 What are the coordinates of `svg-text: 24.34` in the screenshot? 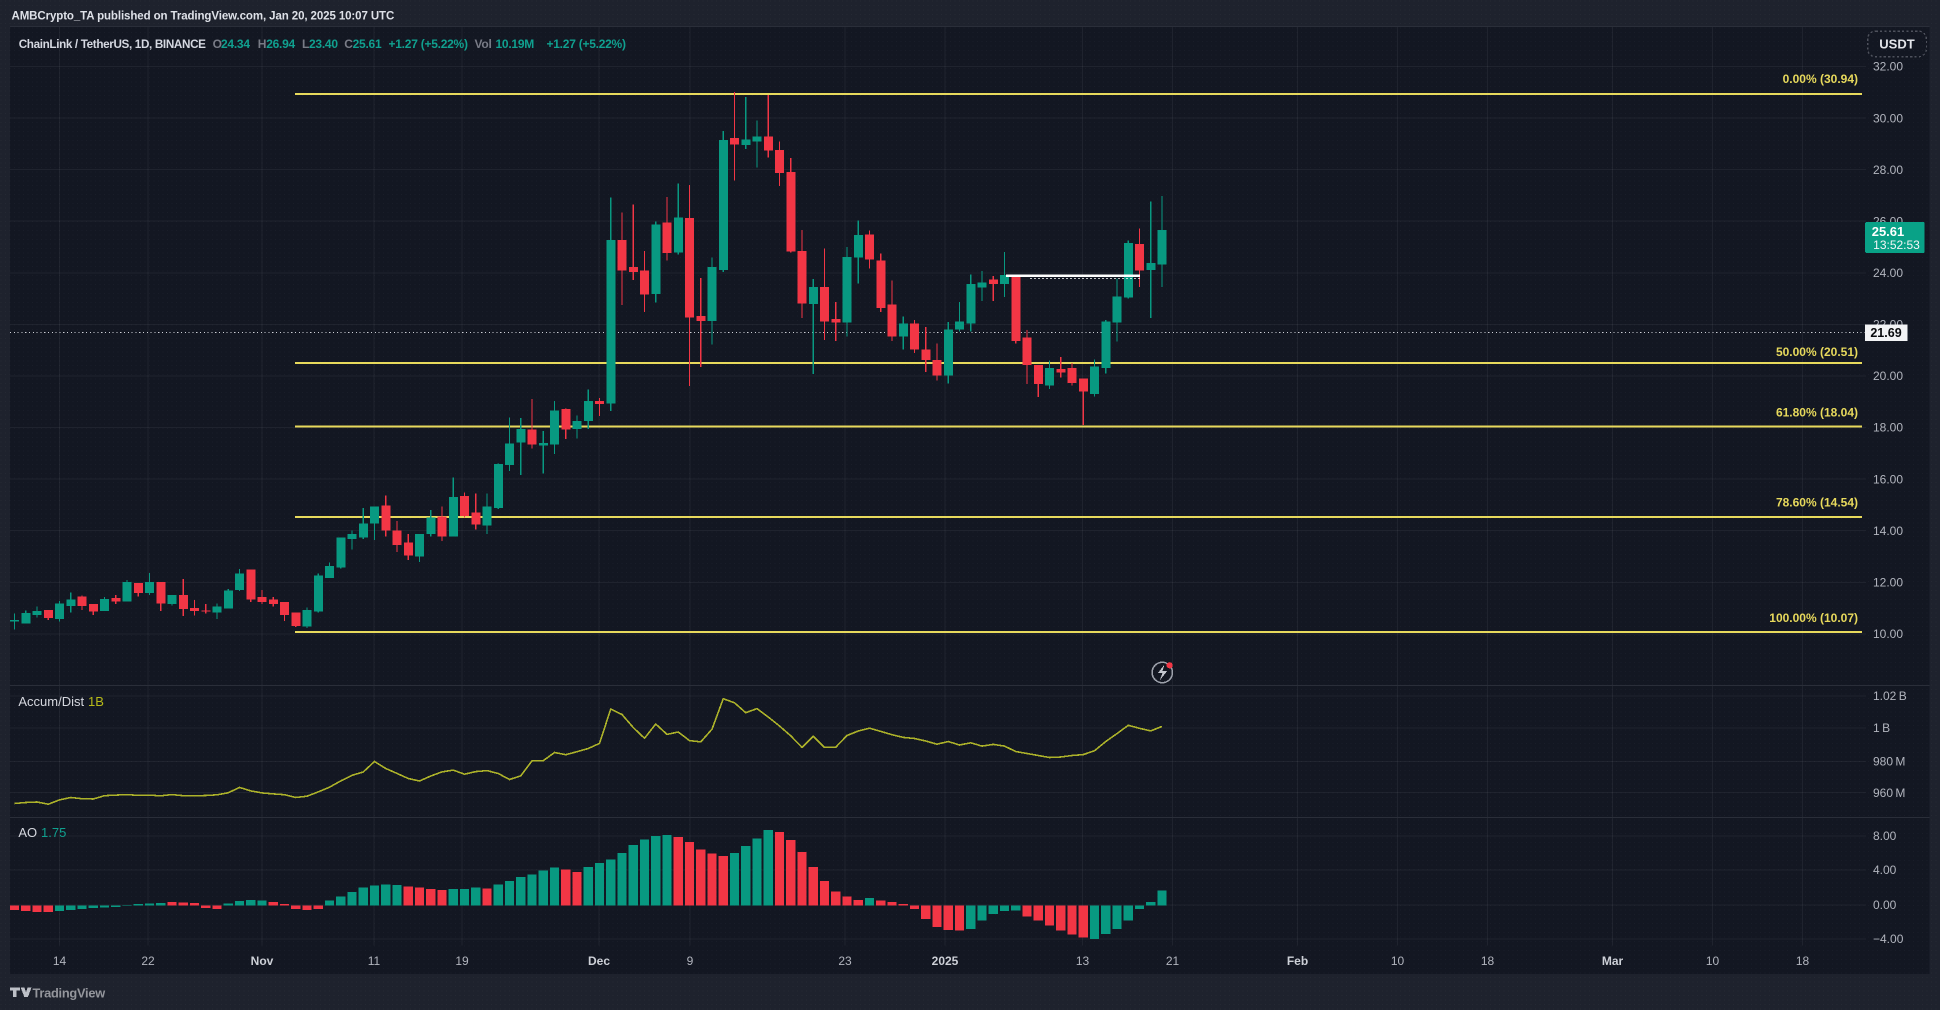 It's located at (235, 44).